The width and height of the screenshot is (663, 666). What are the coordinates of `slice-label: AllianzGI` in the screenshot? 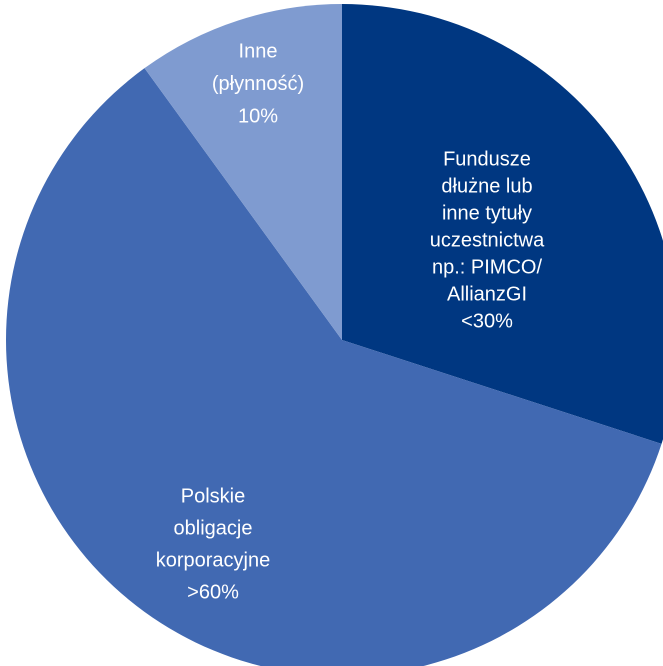 It's located at (487, 294).